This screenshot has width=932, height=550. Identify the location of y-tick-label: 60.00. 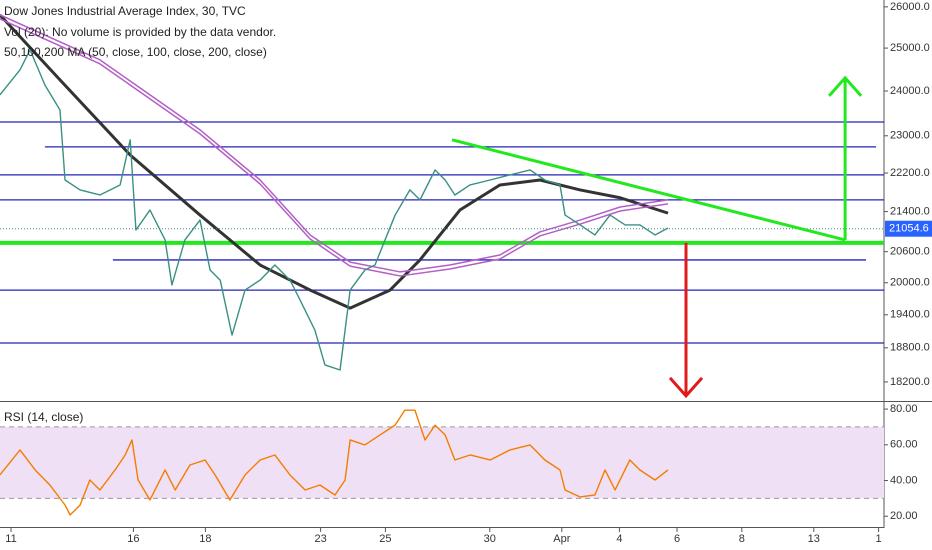
(904, 445).